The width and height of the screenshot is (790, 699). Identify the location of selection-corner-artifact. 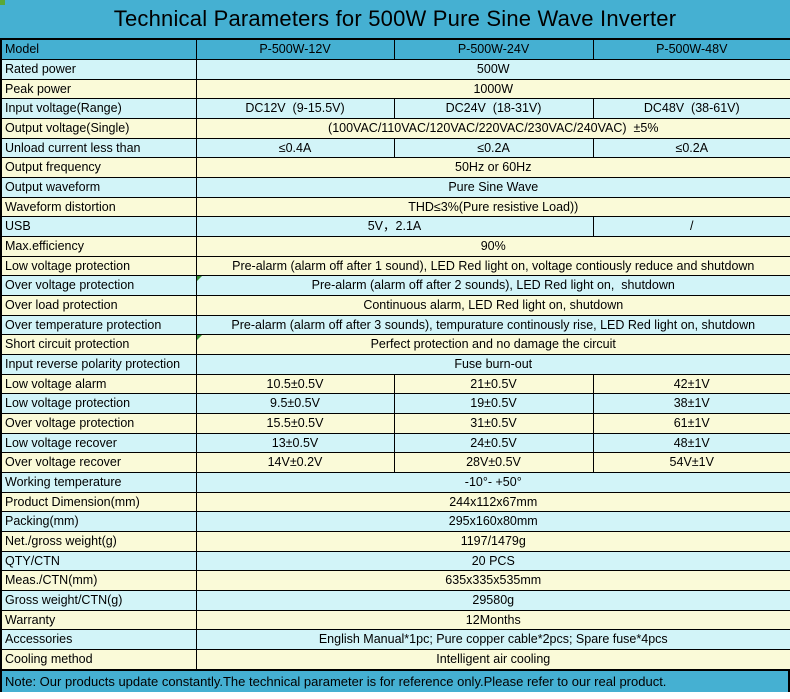
(2, 2).